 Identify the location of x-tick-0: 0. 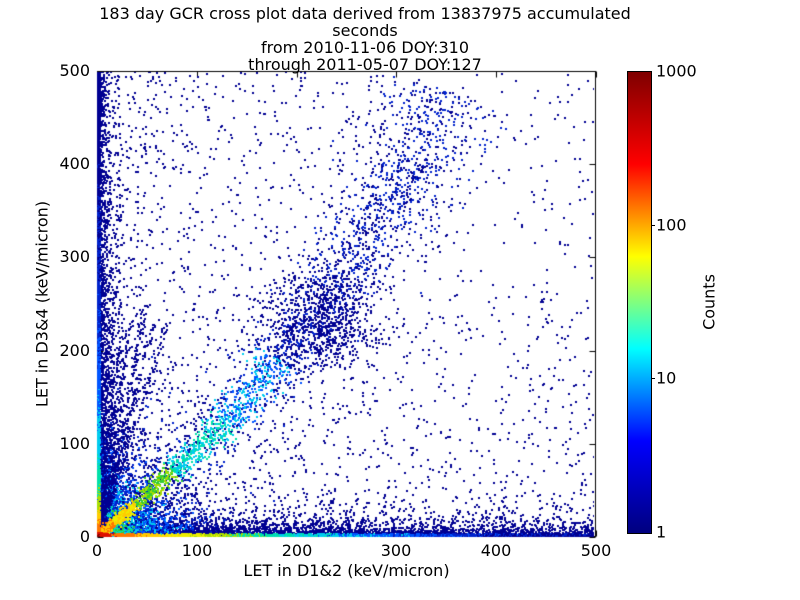
(97, 550).